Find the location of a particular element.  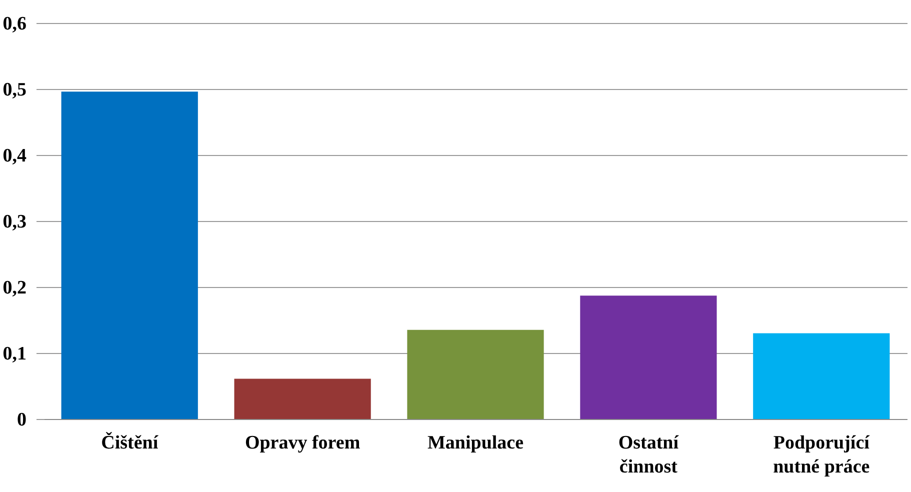

y-tick-label: 0,3 is located at coordinates (14, 222).